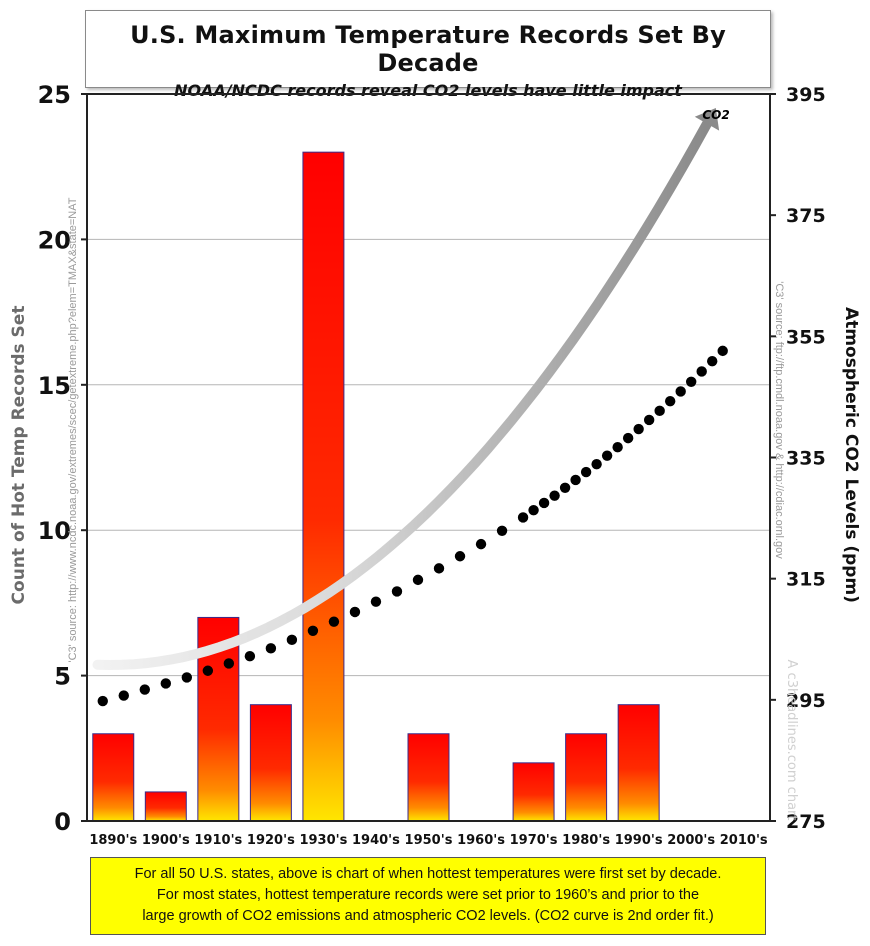 The image size is (870, 946). What do you see at coordinates (806, 822) in the screenshot?
I see `y2-tick-label: 275` at bounding box center [806, 822].